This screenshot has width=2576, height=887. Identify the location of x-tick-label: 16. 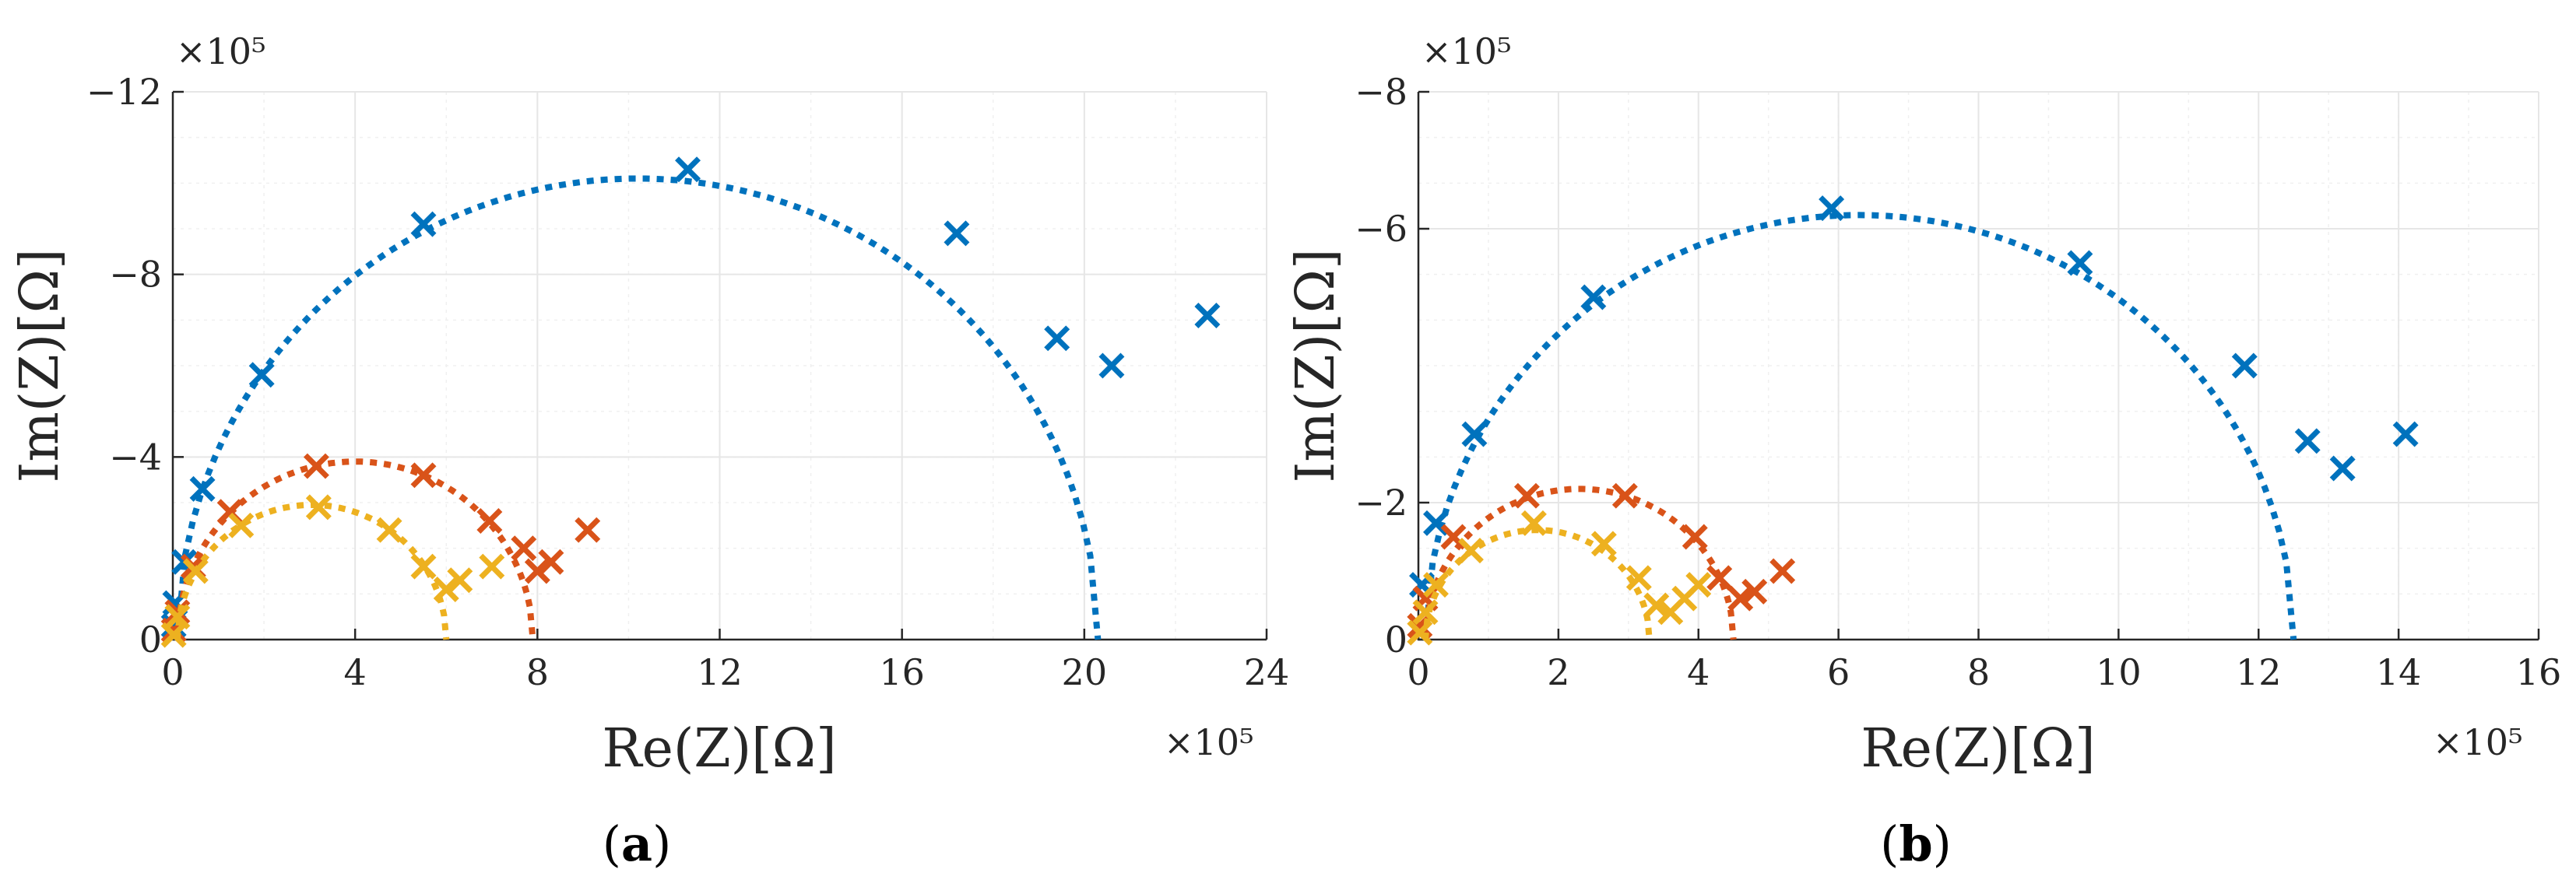
(2539, 672).